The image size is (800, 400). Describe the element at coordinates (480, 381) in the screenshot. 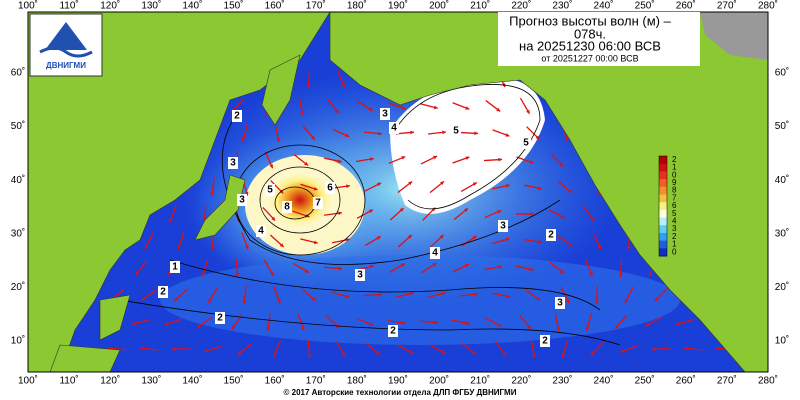

I see `lon-label: 210˚` at that location.